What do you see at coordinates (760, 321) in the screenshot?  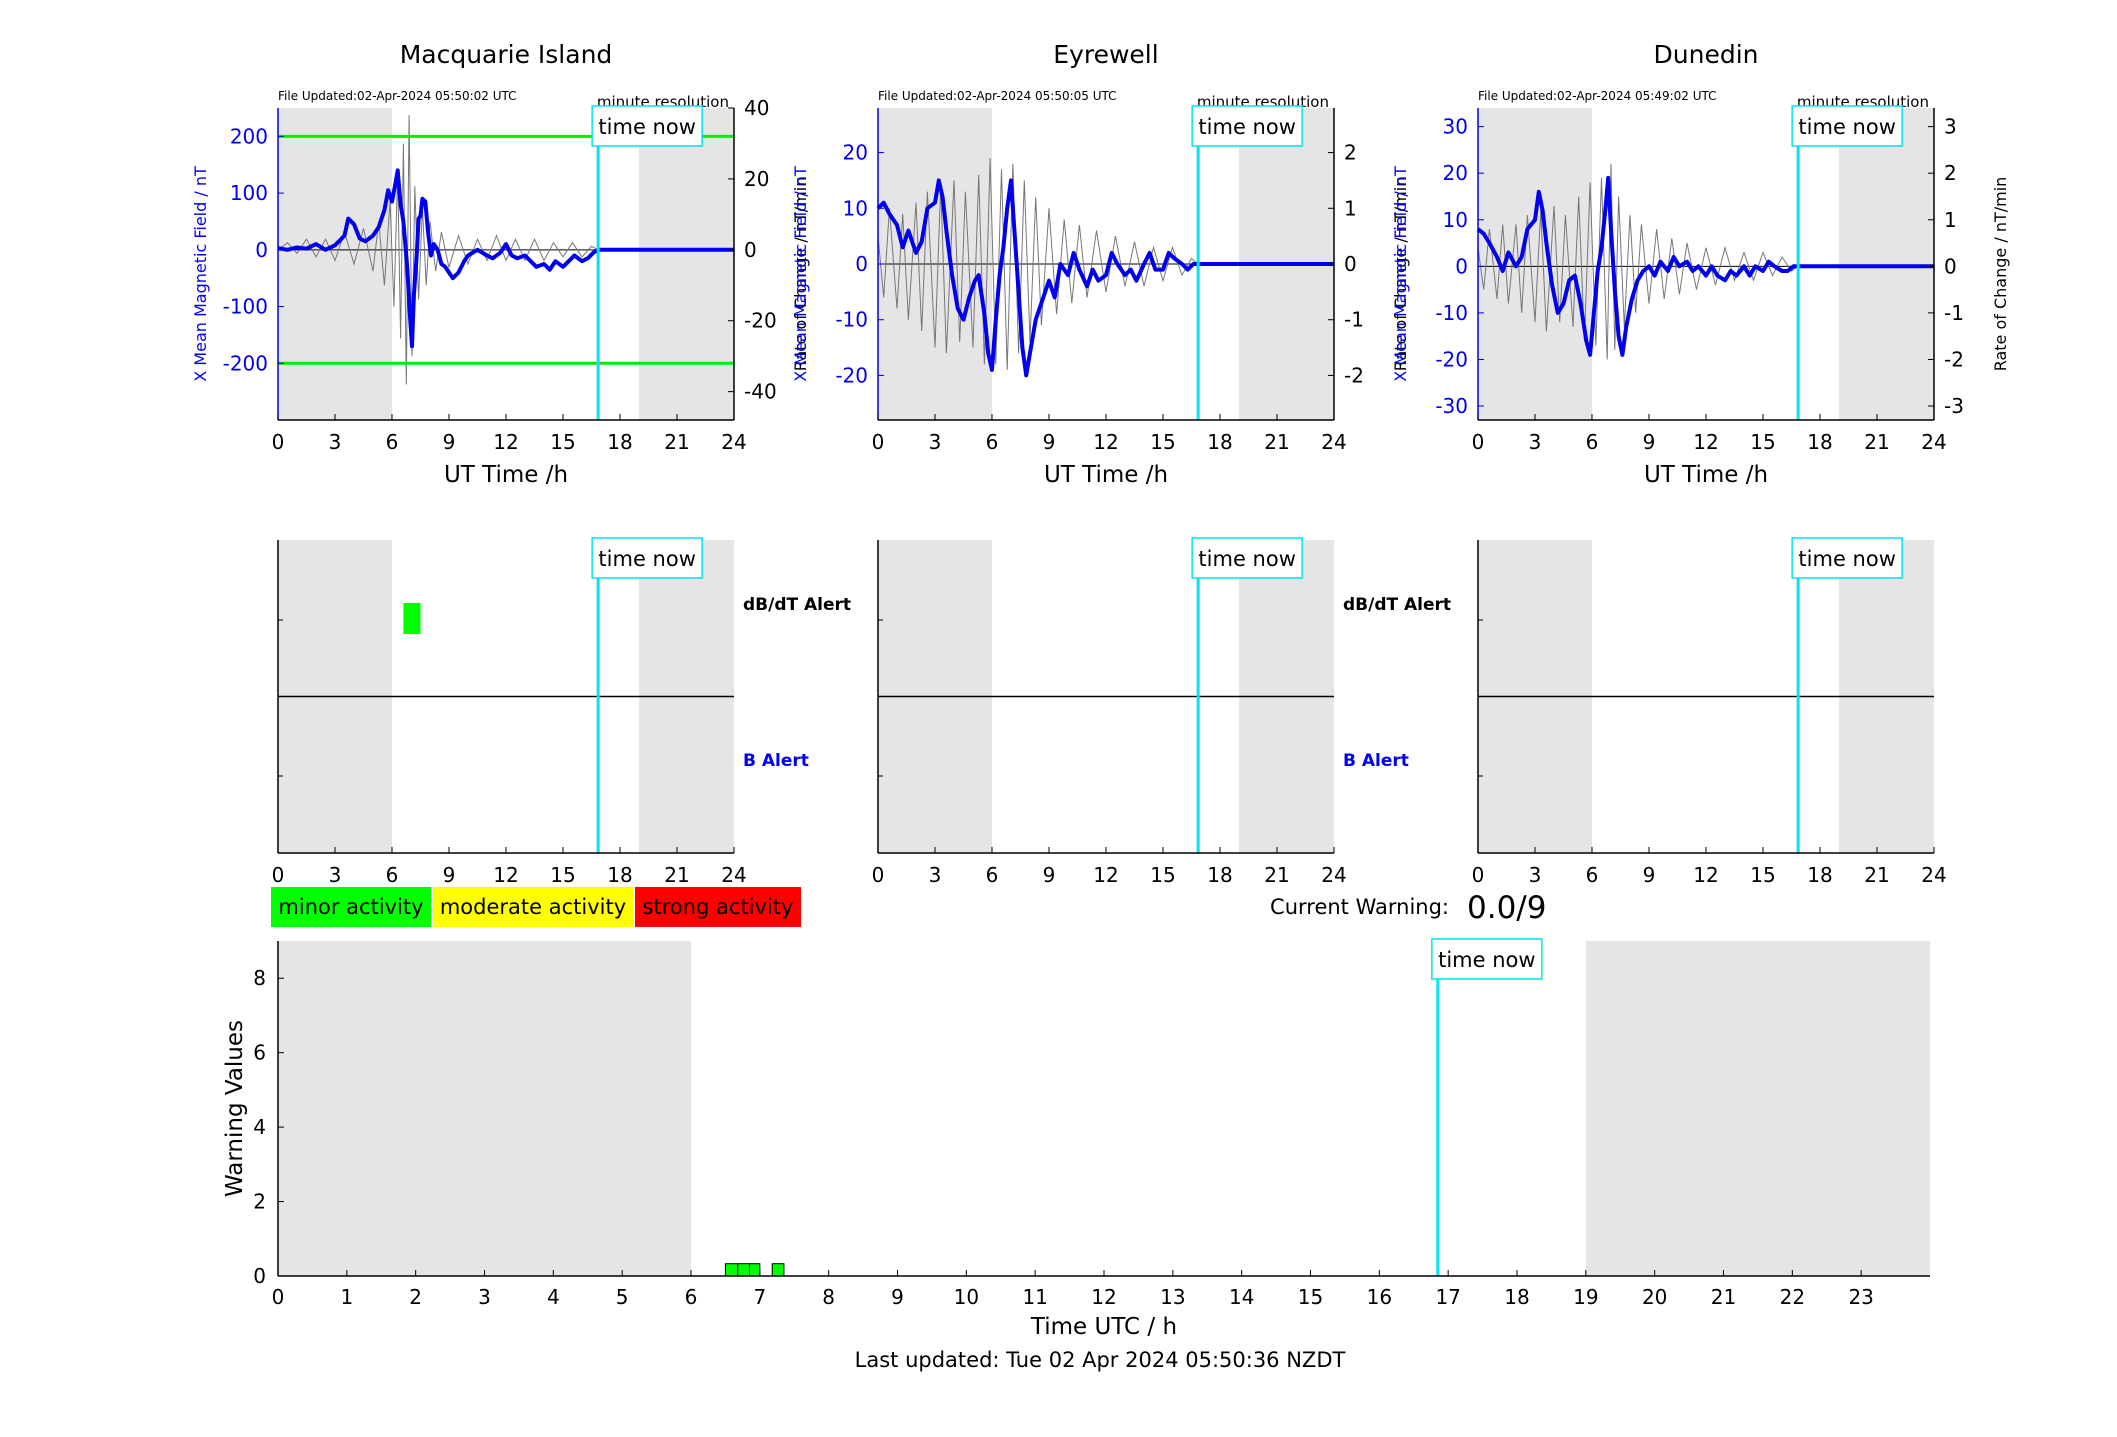 I see `y-tick-label-right: -20` at bounding box center [760, 321].